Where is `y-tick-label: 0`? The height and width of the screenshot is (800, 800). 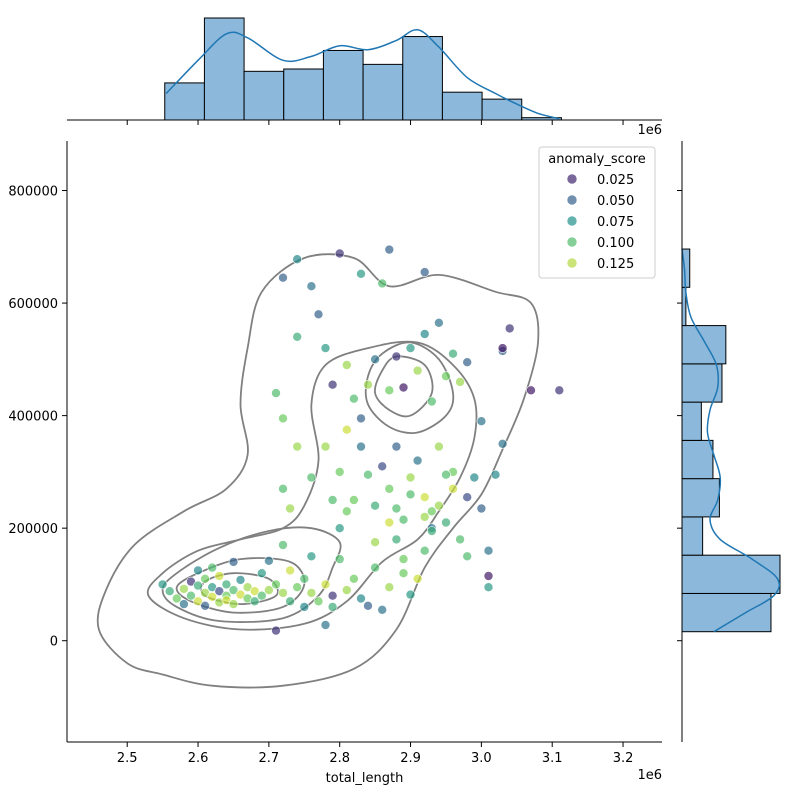
y-tick-label: 0 is located at coordinates (54, 642).